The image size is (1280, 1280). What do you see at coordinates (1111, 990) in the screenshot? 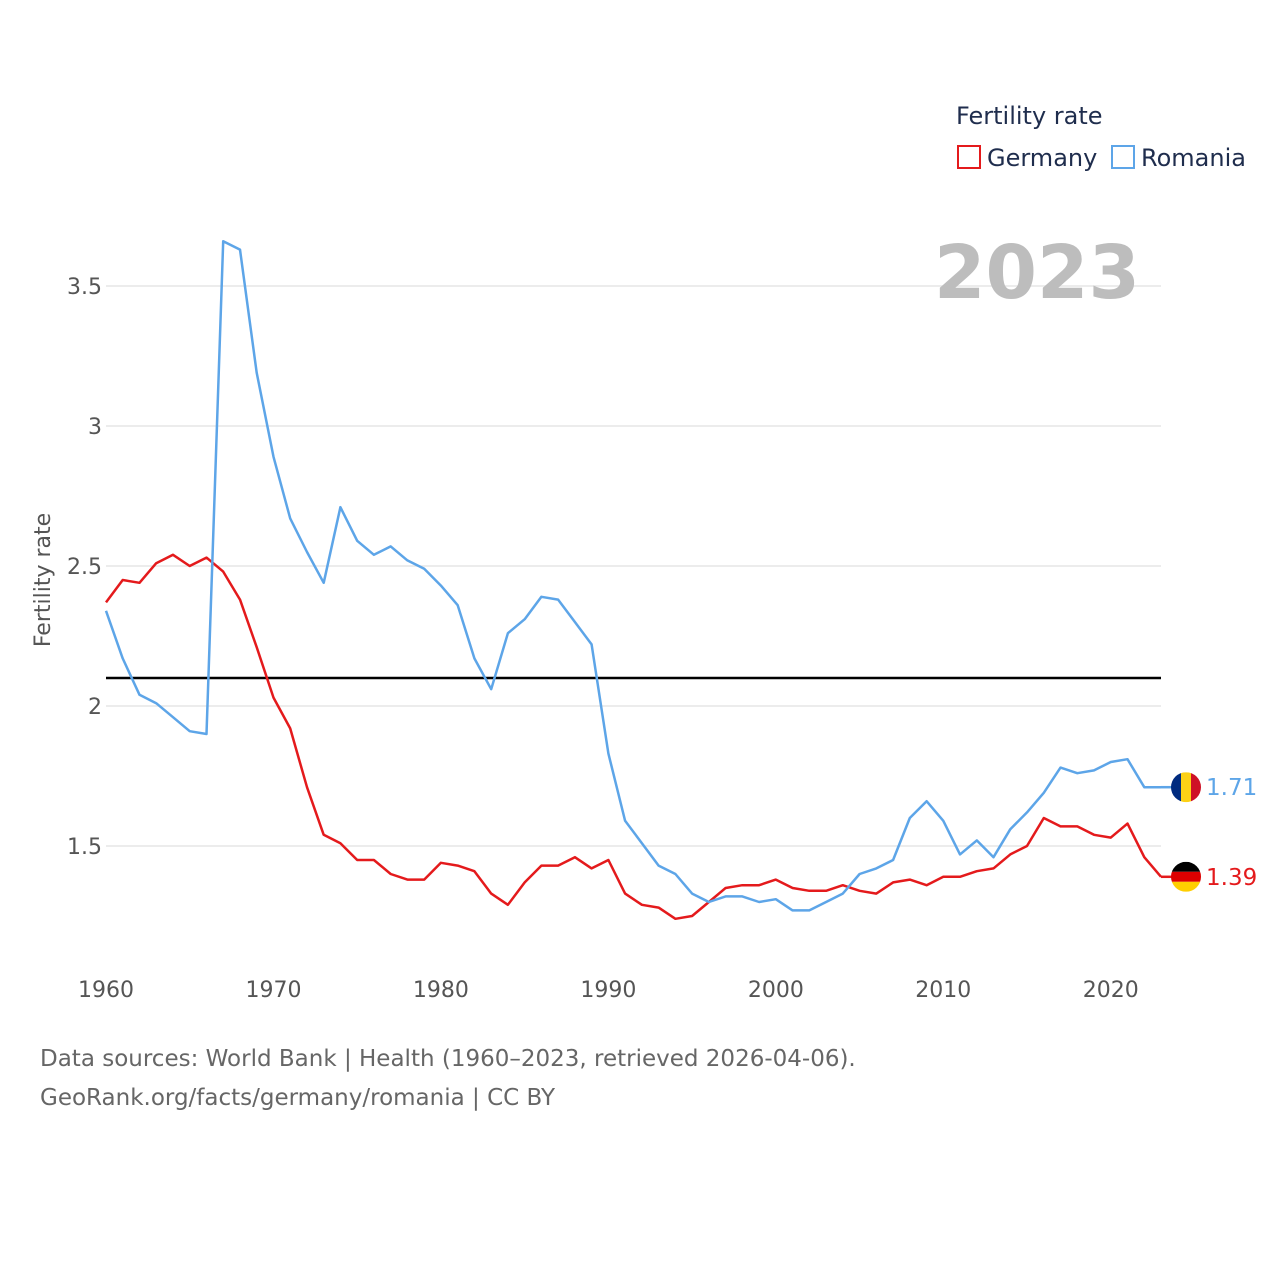
I see `x-tick-label: 2020` at bounding box center [1111, 990].